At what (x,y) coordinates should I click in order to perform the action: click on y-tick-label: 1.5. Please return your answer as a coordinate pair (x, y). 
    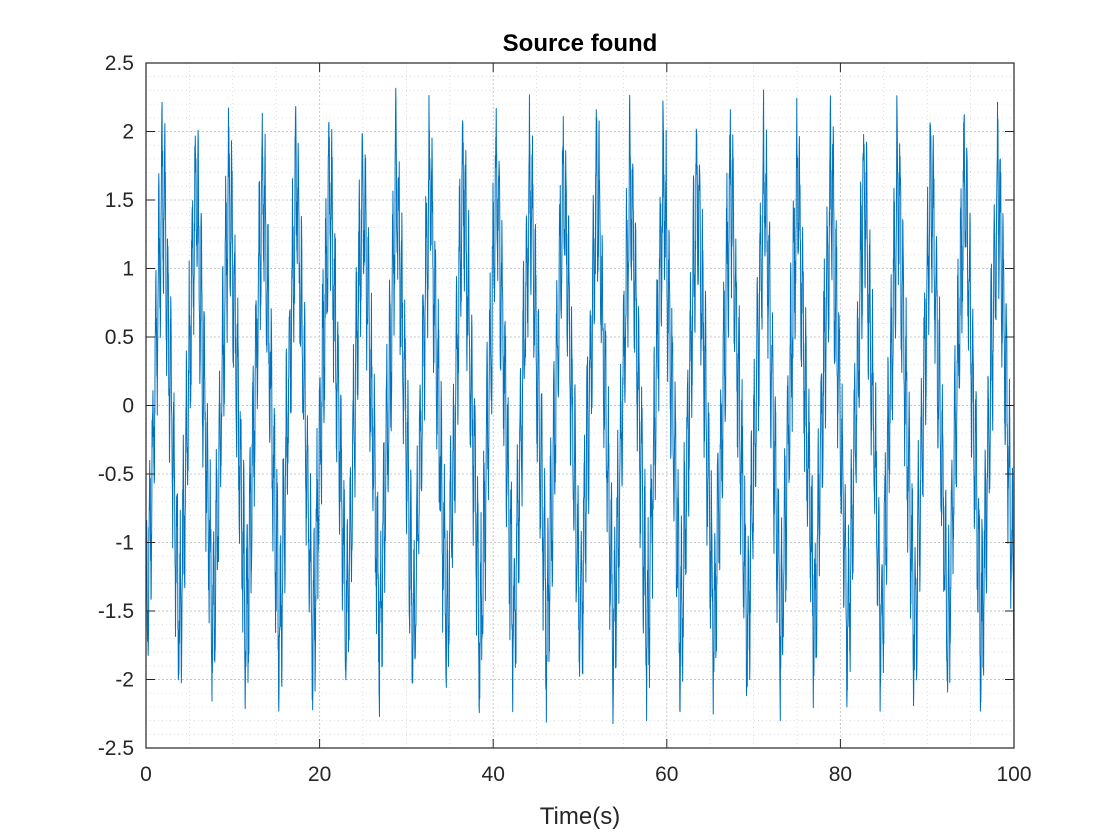
    Looking at the image, I should click on (119, 200).